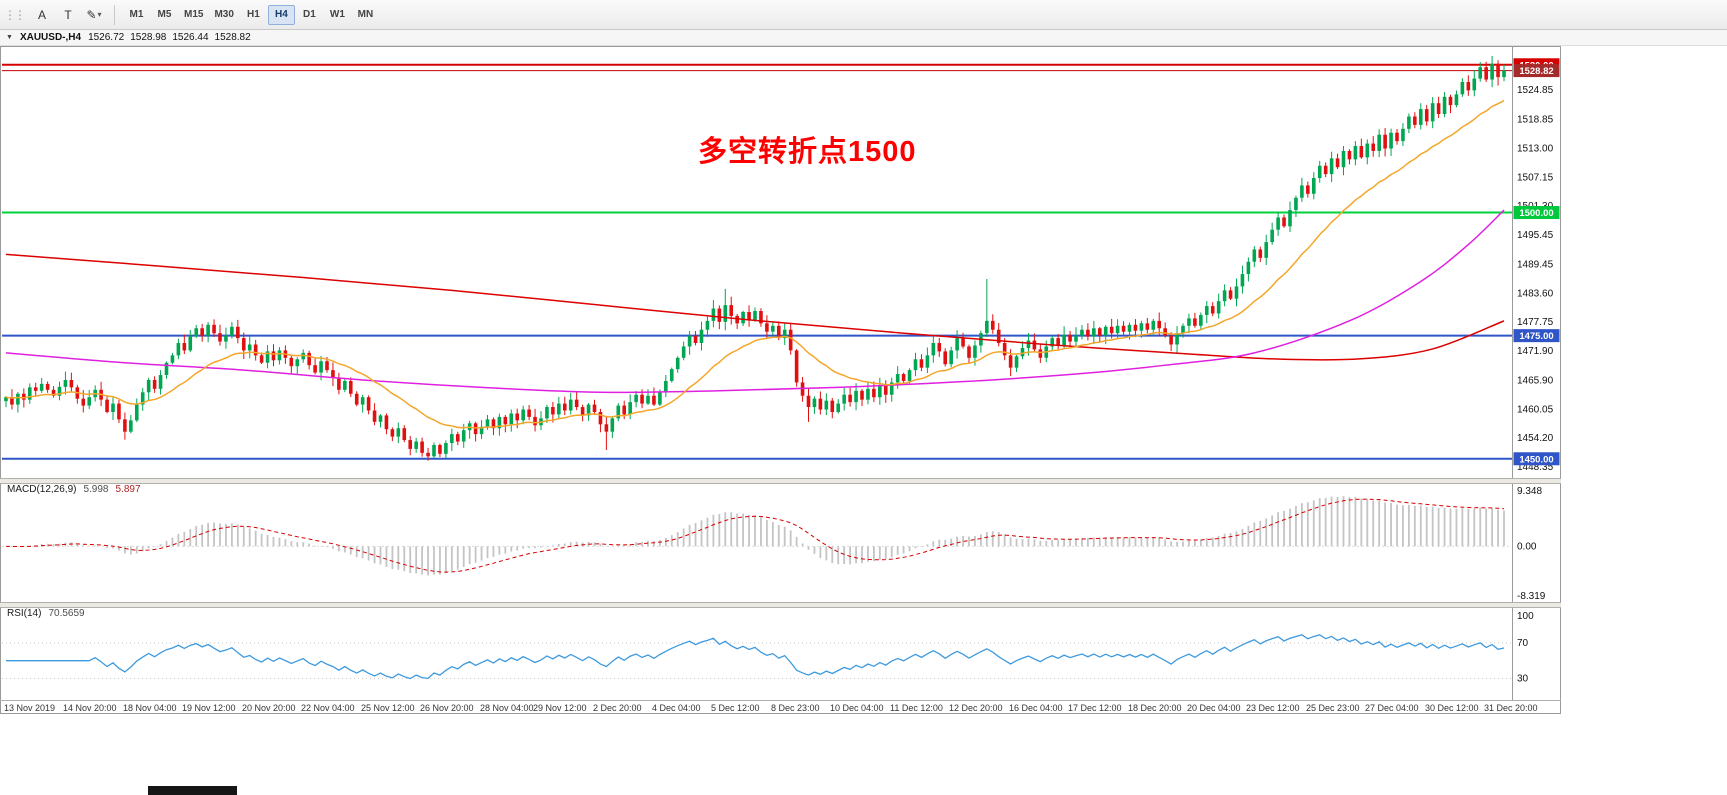 This screenshot has width=1727, height=795. I want to click on macd-signal-line, so click(755, 535).